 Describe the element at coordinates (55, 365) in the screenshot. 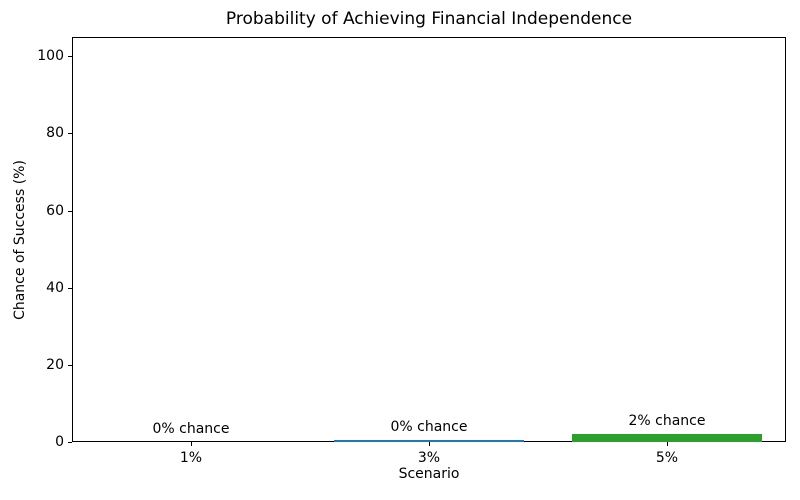

I see `y-tick-label: 20` at that location.